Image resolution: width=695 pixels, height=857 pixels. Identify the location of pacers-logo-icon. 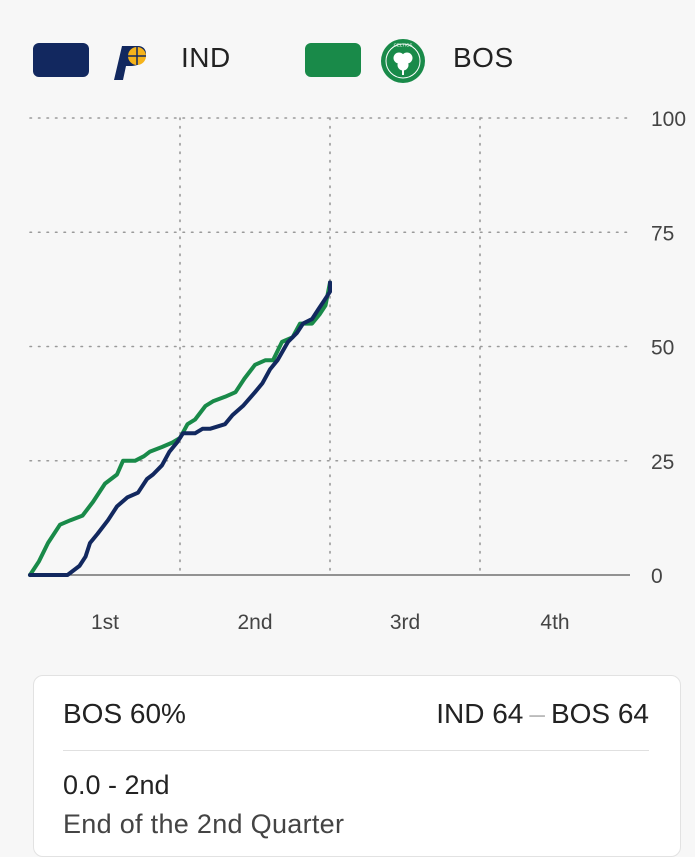
(130, 63).